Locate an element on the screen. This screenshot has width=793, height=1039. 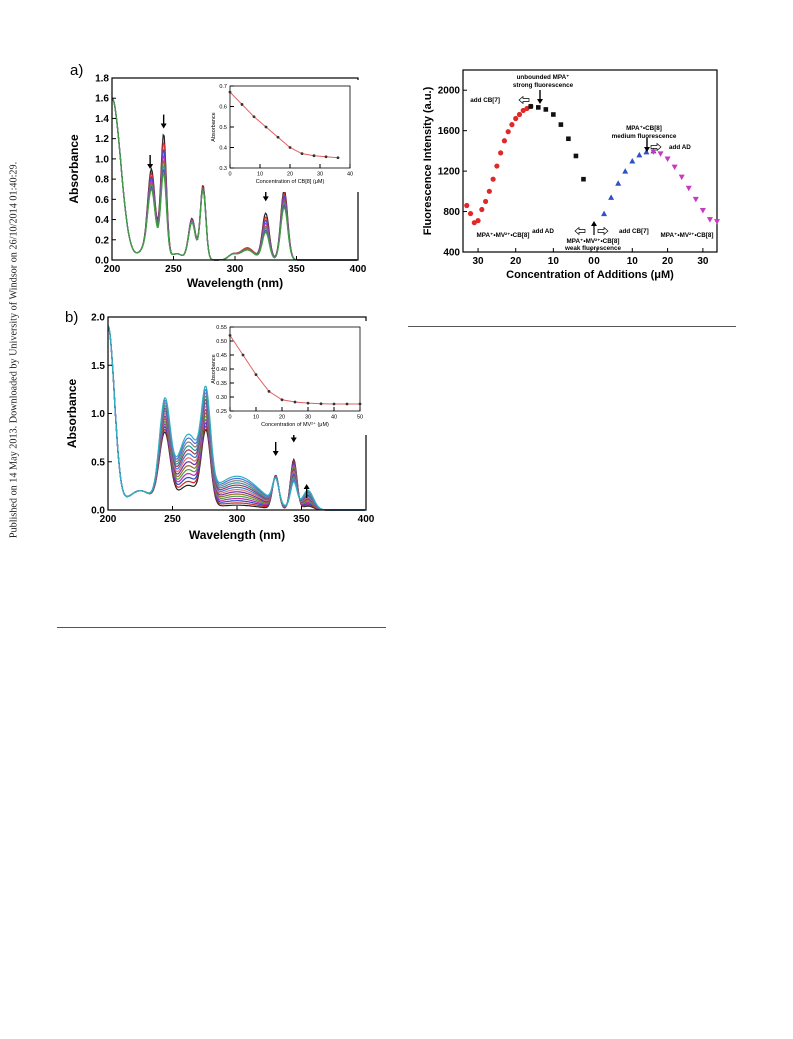
inset-background is located at coordinates (297, 378).